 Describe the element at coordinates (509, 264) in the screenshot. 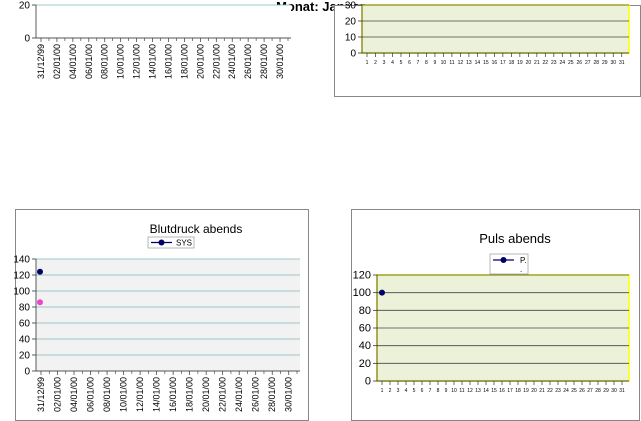

I see `legend-box` at that location.